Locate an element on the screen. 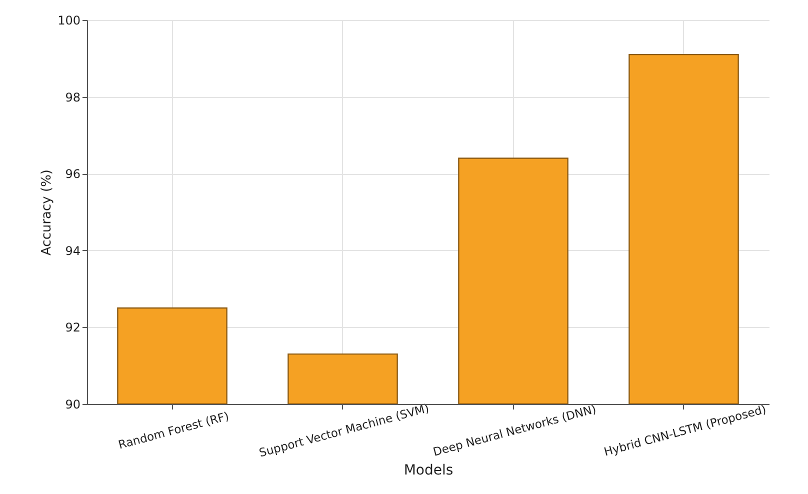 This screenshot has height=494, width=808. y-tick-label: 94 is located at coordinates (72, 251).